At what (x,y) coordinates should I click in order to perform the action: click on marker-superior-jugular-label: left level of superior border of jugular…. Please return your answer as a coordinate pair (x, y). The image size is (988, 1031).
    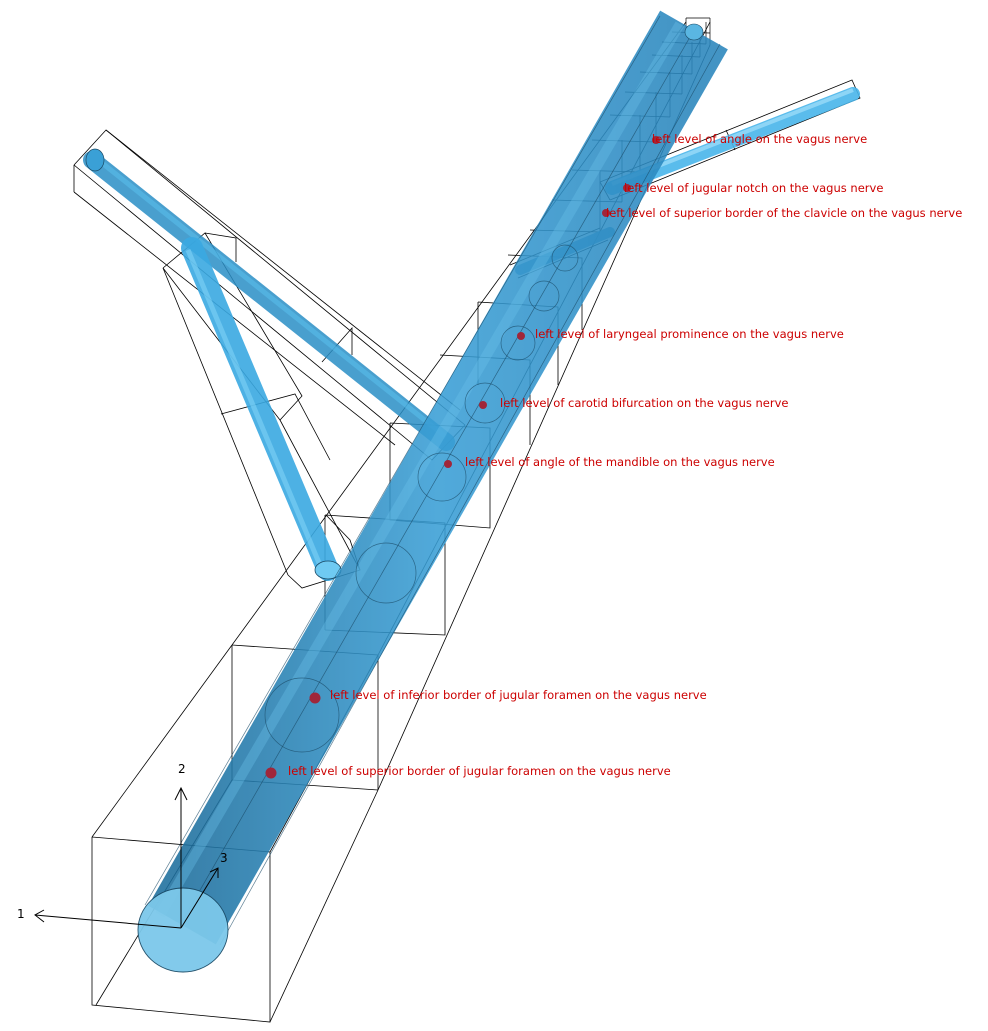
    Looking at the image, I should click on (479, 771).